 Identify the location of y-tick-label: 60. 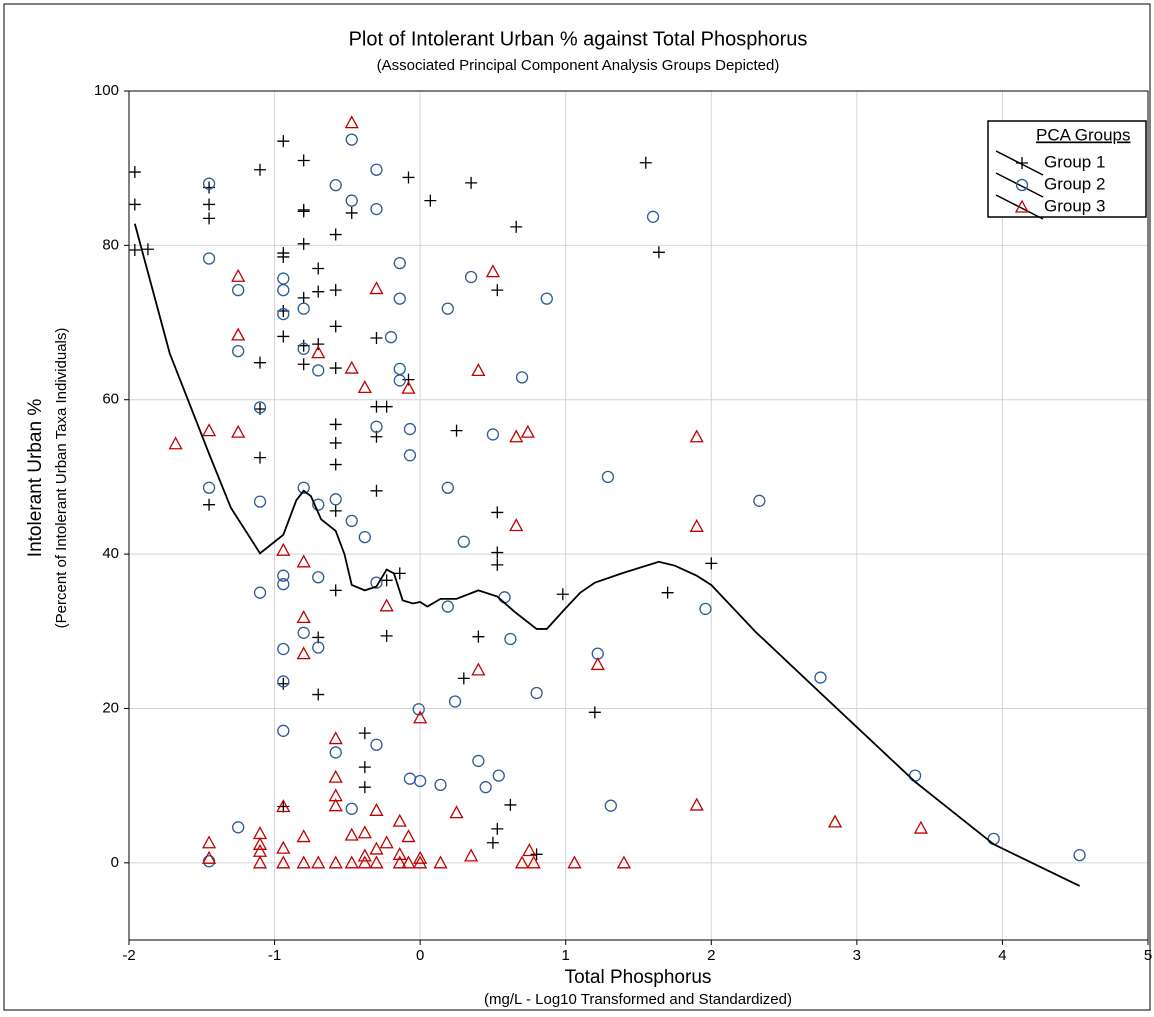
(110, 399).